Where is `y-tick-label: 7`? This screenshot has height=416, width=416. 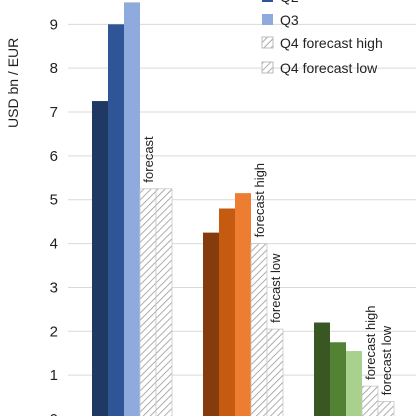
y-tick-label: 7 is located at coordinates (54, 112).